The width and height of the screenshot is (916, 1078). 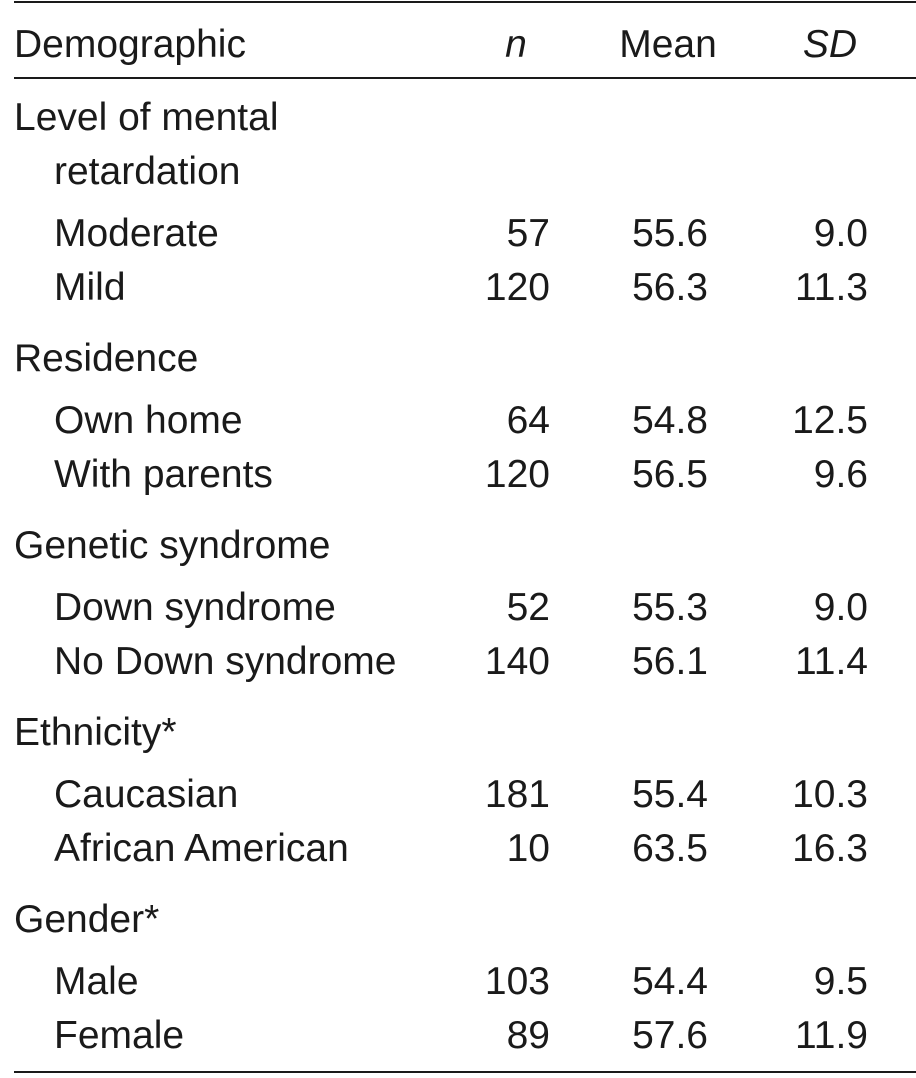 What do you see at coordinates (172, 545) in the screenshot?
I see `group-label: Genetic syndrome` at bounding box center [172, 545].